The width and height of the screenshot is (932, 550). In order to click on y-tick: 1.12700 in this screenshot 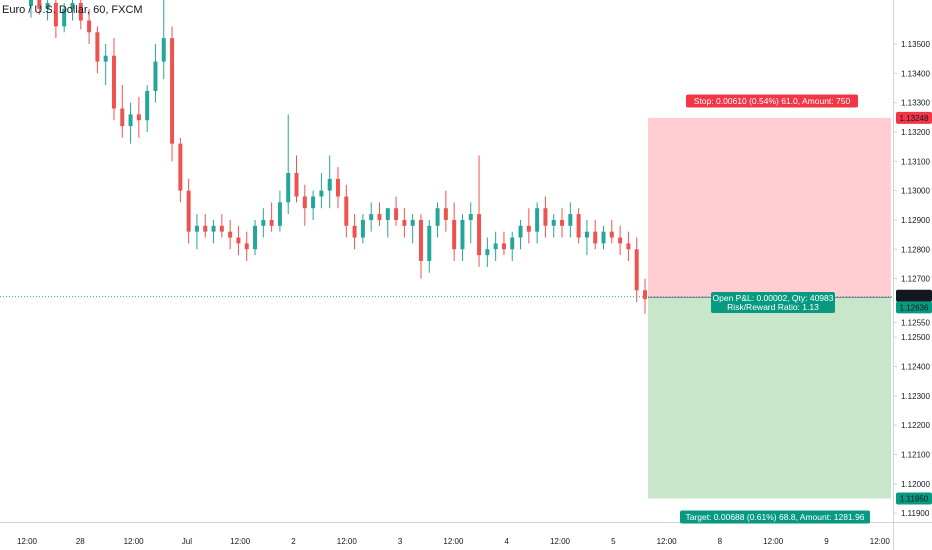, I will do `click(911, 279)`.